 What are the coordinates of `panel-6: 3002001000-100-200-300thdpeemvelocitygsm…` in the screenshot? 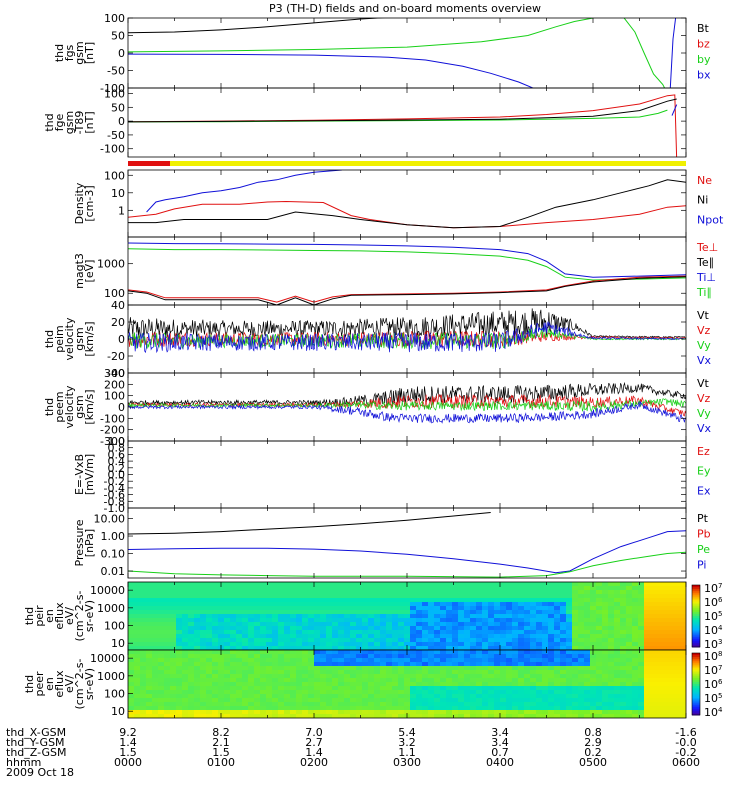 It's located at (377, 407).